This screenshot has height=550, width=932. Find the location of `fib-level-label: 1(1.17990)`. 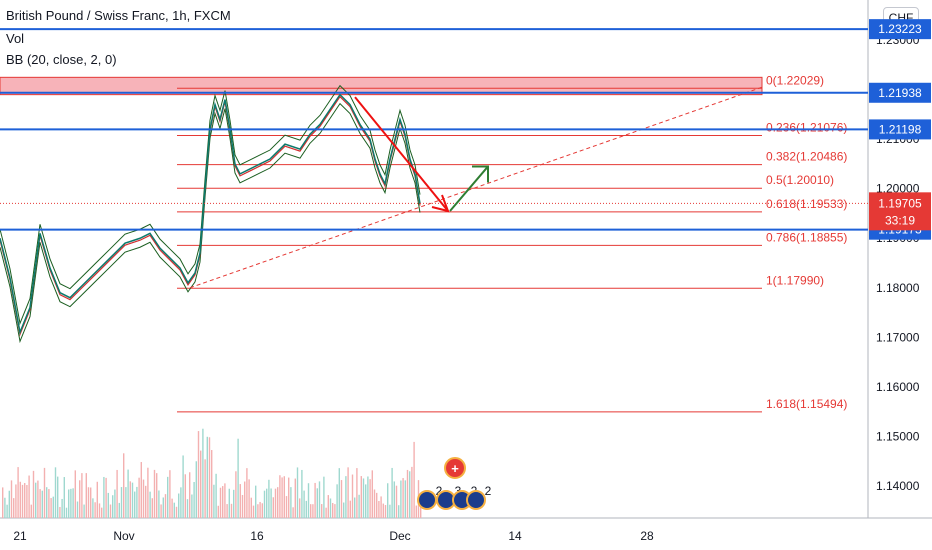

fib-level-label: 1(1.17990) is located at coordinates (795, 280).